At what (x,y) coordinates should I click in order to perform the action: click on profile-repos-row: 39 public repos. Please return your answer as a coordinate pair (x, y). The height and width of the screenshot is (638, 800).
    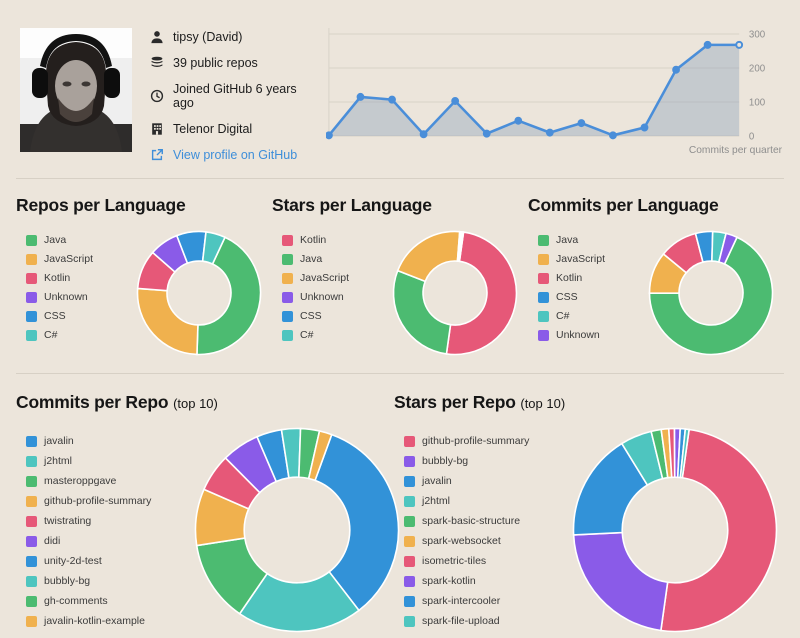
    Looking at the image, I should click on (229, 63).